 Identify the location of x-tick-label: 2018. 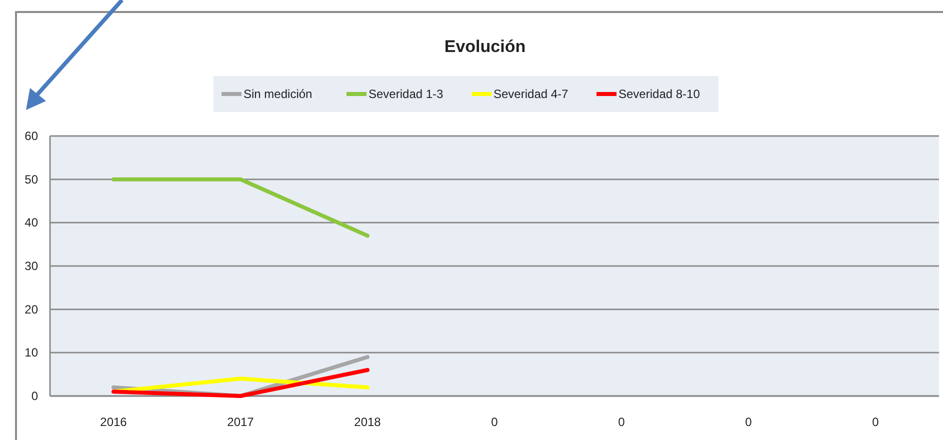
(368, 422).